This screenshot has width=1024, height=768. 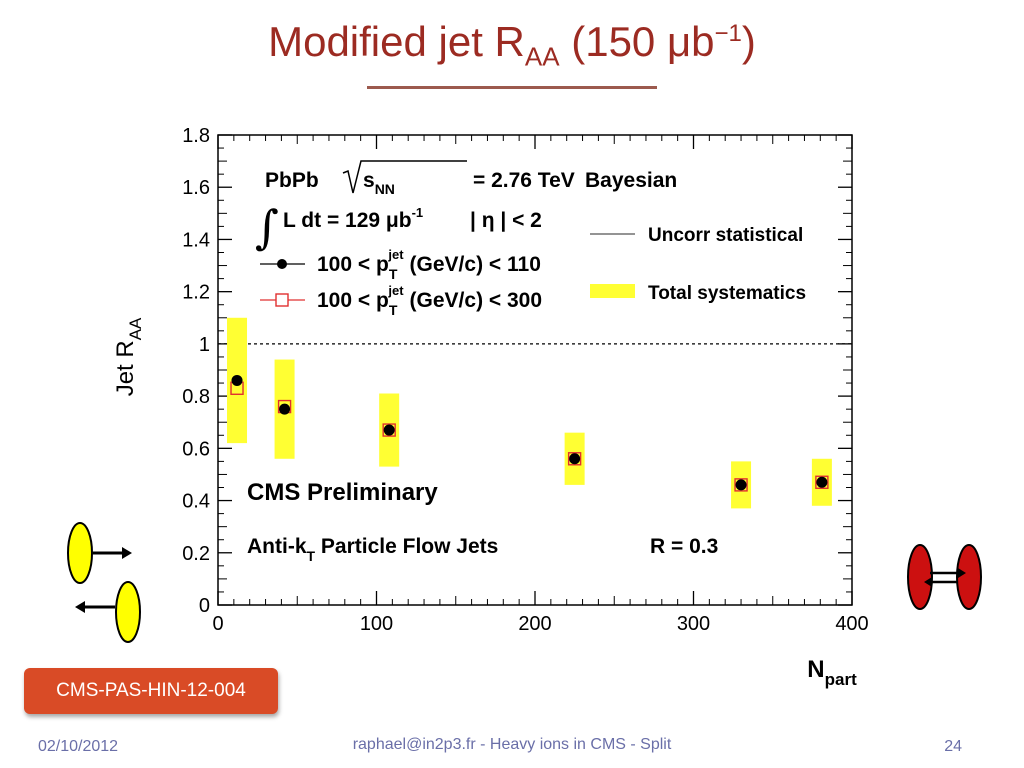 What do you see at coordinates (542, 56) in the screenshot?
I see `title-sub: AA` at bounding box center [542, 56].